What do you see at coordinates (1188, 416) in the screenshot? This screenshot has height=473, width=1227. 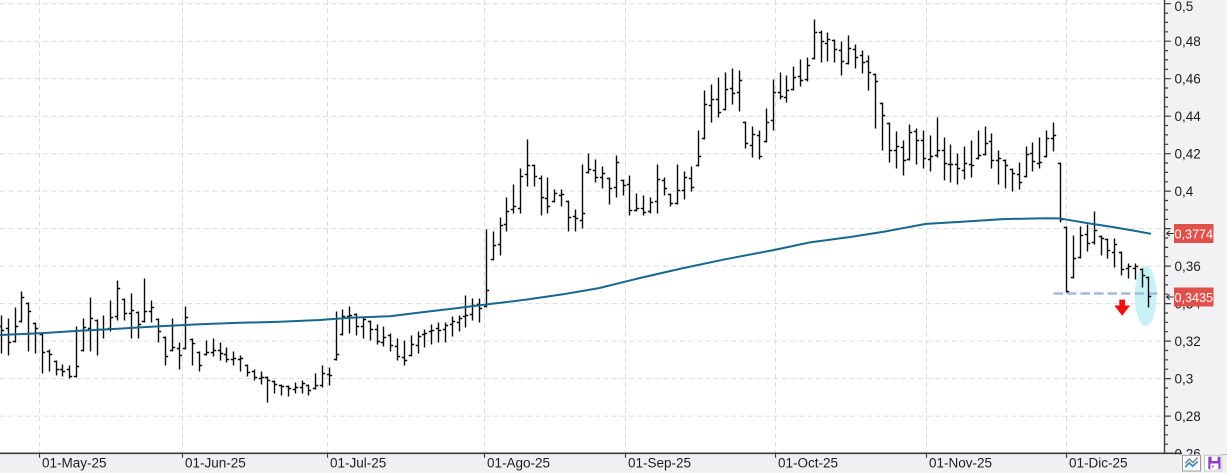 I see `svg-text: 0,28` at bounding box center [1188, 416].